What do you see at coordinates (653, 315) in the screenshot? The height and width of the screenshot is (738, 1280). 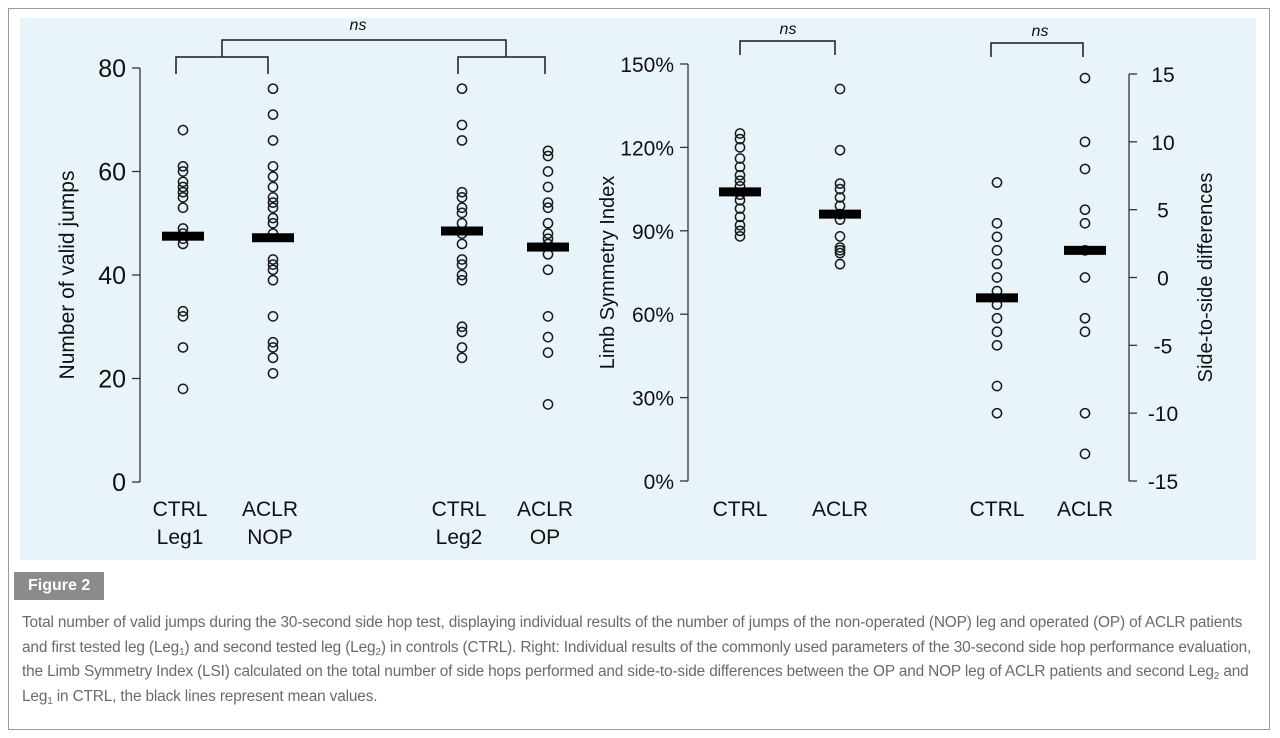 I see `y-tick-label: 60%` at bounding box center [653, 315].